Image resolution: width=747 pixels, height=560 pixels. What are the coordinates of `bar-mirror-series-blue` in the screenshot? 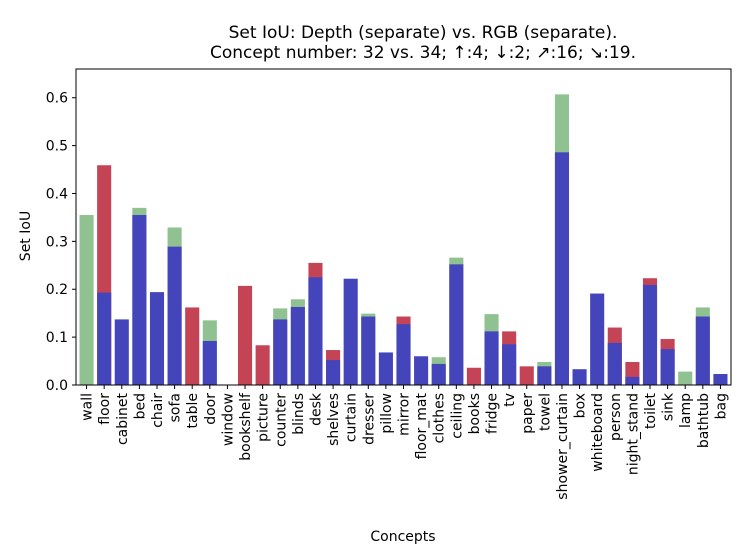 It's located at (403, 354).